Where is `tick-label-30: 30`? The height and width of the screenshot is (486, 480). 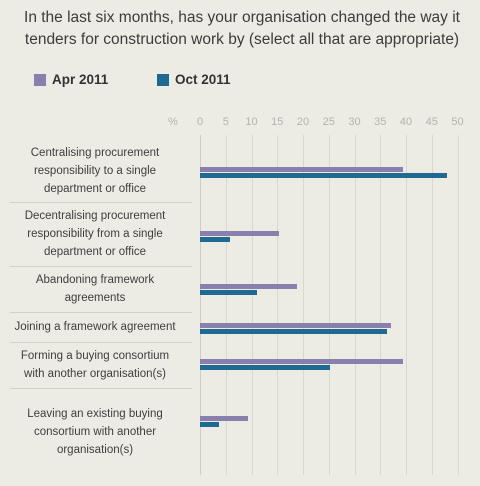
tick-label-30: 30 is located at coordinates (354, 122).